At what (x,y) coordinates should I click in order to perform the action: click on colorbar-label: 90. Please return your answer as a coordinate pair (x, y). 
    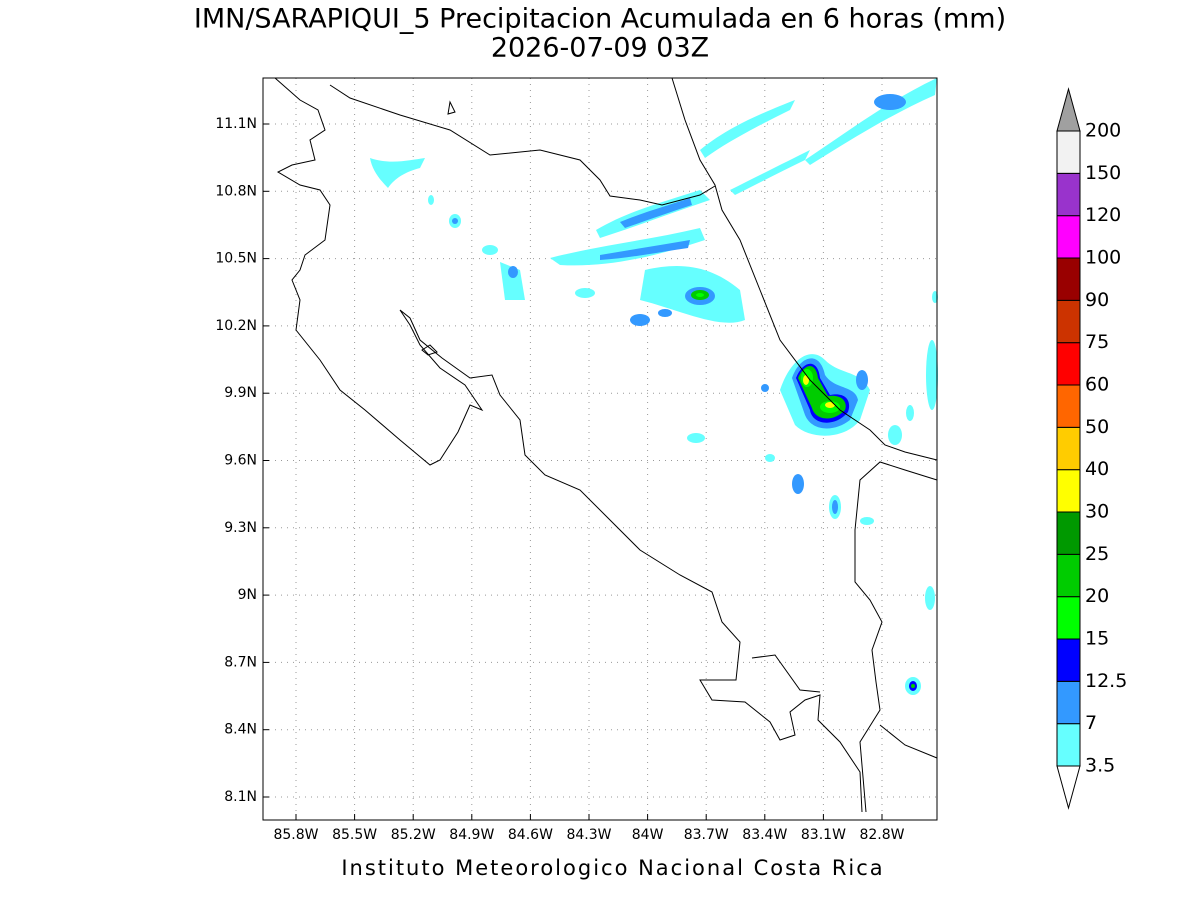
    Looking at the image, I should click on (1097, 300).